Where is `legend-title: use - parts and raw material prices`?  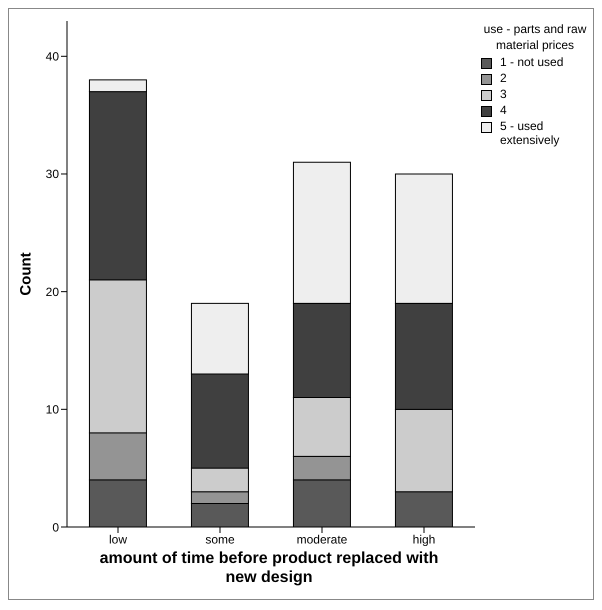
legend-title: use - parts and raw material prices is located at coordinates (535, 37).